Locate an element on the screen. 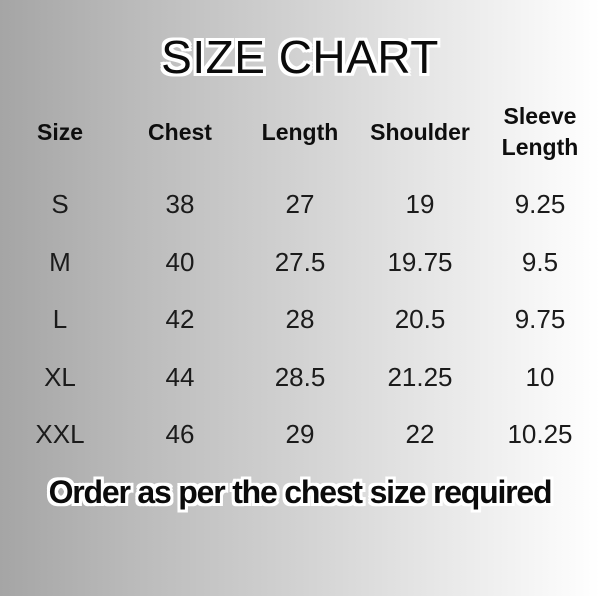  cell-size: S is located at coordinates (60, 204).